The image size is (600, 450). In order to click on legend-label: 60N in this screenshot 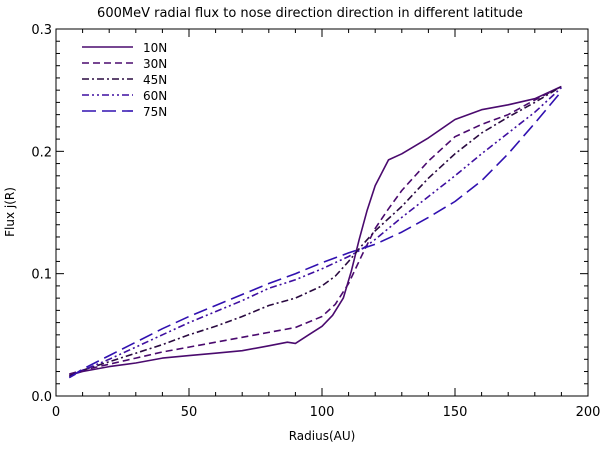, I will do `click(155, 96)`.